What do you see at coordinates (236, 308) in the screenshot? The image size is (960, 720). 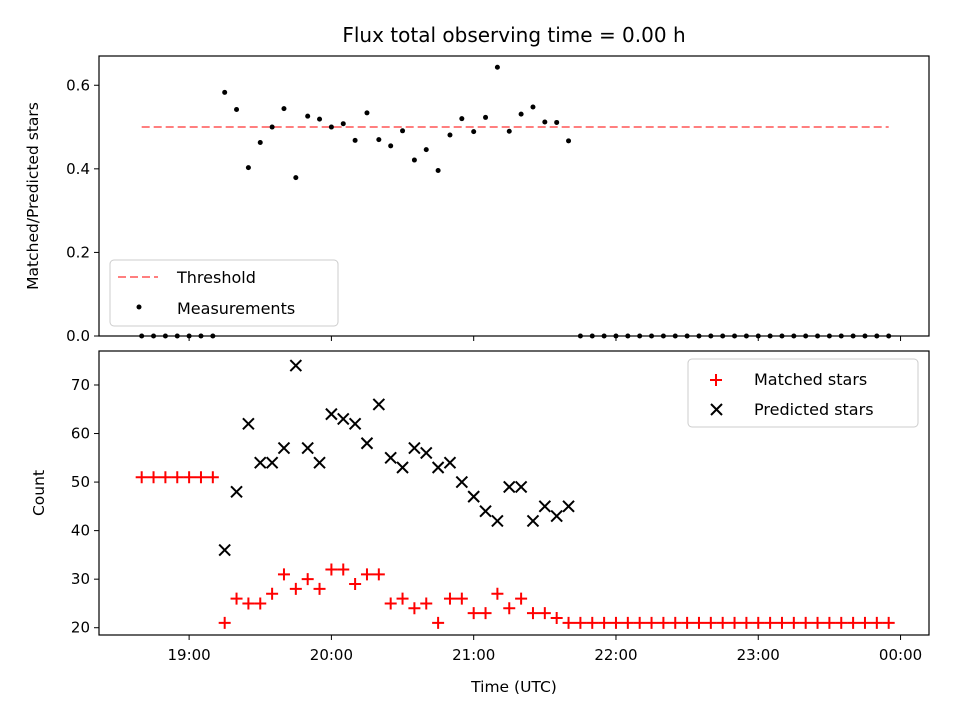 I see `legend-measurements-label: Measurements` at bounding box center [236, 308].